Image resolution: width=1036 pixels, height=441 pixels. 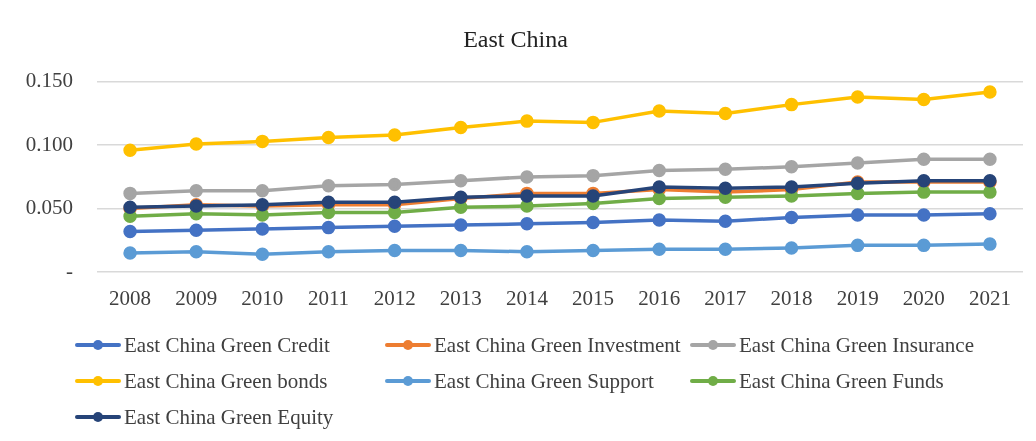 What do you see at coordinates (725, 298) in the screenshot?
I see `x-tick-label: 2017` at bounding box center [725, 298].